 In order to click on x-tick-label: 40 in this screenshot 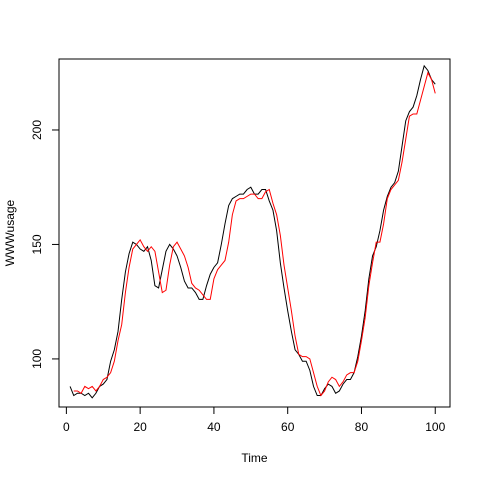, I will do `click(214, 427)`.